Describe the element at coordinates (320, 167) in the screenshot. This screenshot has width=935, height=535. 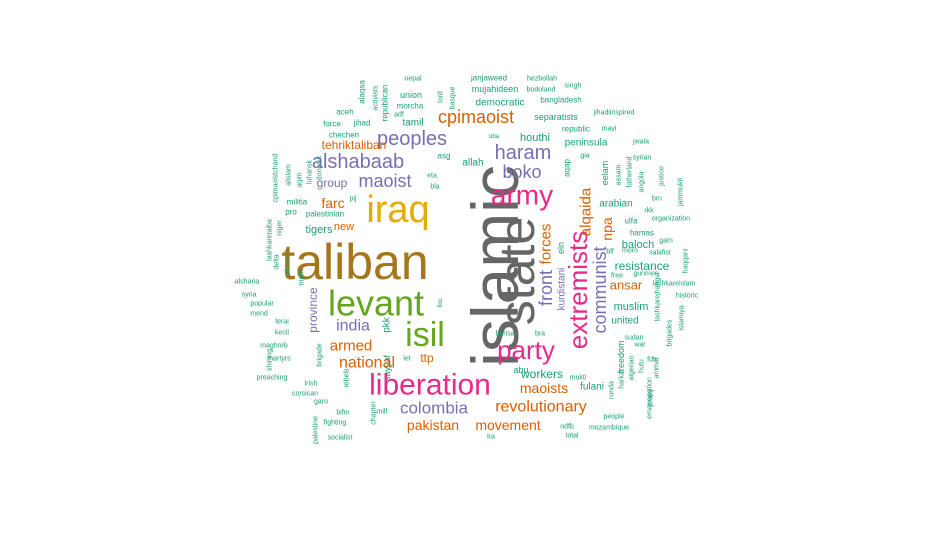
I see `word-donetsk: donetsk` at that location.